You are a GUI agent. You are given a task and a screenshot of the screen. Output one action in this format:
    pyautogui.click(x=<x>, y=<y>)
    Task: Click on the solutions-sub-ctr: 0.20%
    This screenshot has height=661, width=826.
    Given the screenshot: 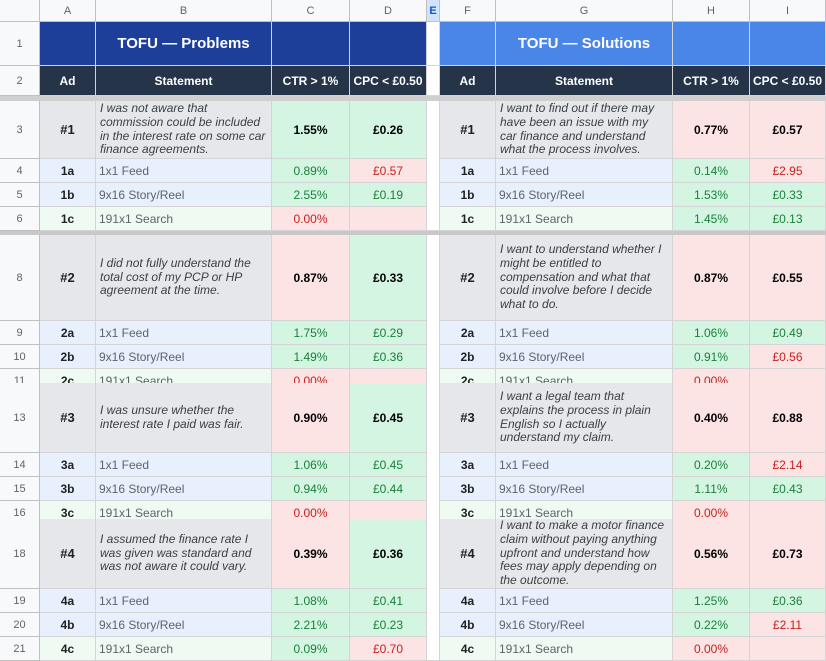 What is the action you would take?
    pyautogui.click(x=711, y=465)
    